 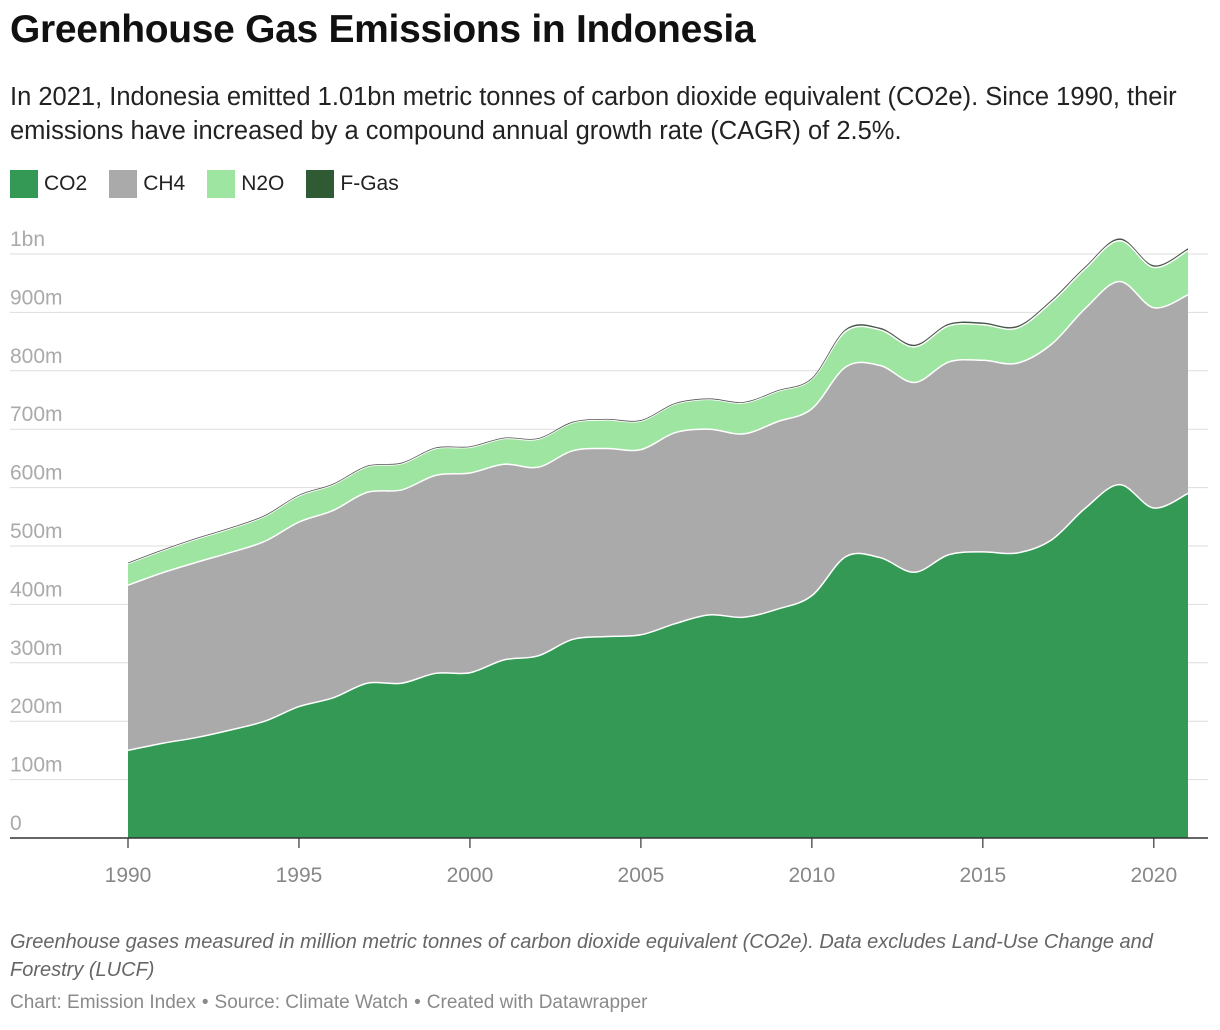 I want to click on x-tick-label: 1995, so click(x=299, y=875).